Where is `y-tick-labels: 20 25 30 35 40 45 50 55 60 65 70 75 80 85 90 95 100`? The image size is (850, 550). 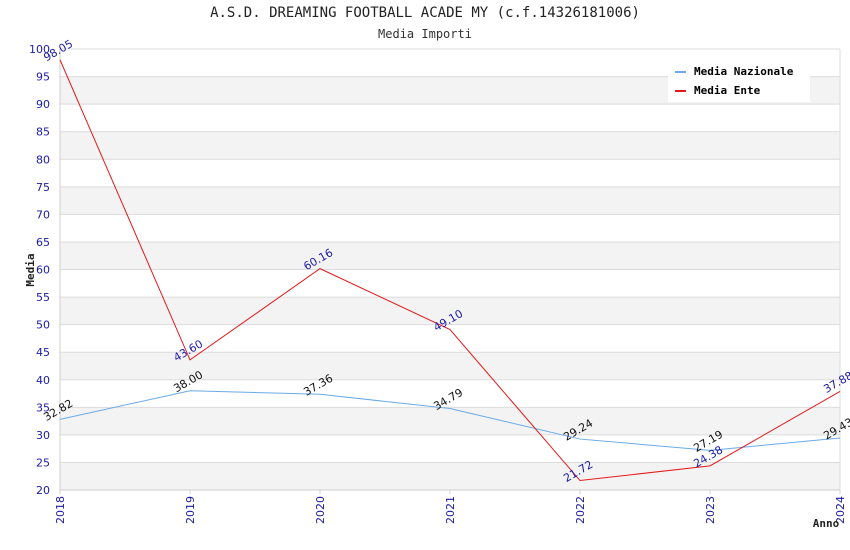 y-tick-labels: 20 25 30 35 40 45 50 55 60 65 70 75 80 85 90 95 100 is located at coordinates (39, 270).